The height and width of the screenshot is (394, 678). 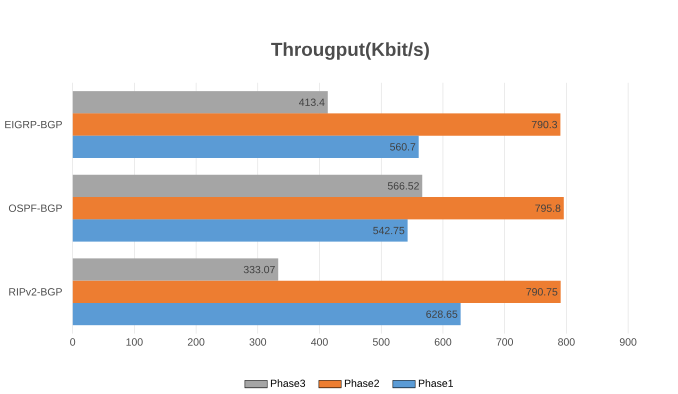 What do you see at coordinates (361, 383) in the screenshot?
I see `legend-label: Phase2` at bounding box center [361, 383].